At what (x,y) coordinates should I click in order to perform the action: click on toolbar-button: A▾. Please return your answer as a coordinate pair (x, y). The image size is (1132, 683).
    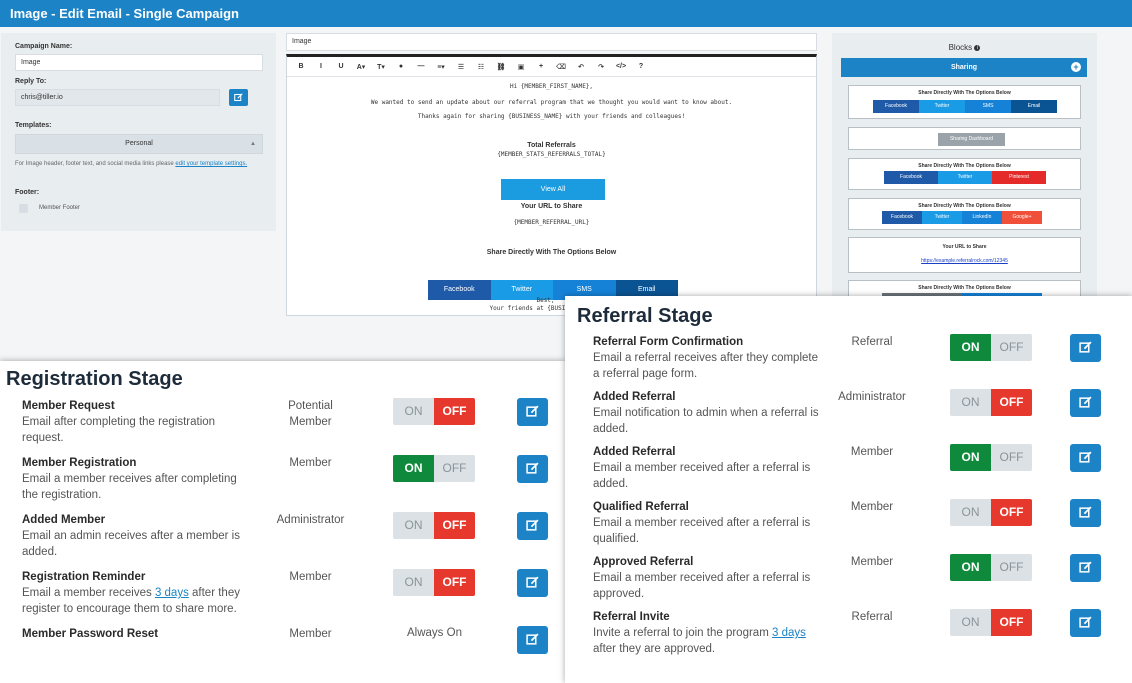
    Looking at the image, I should click on (361, 67).